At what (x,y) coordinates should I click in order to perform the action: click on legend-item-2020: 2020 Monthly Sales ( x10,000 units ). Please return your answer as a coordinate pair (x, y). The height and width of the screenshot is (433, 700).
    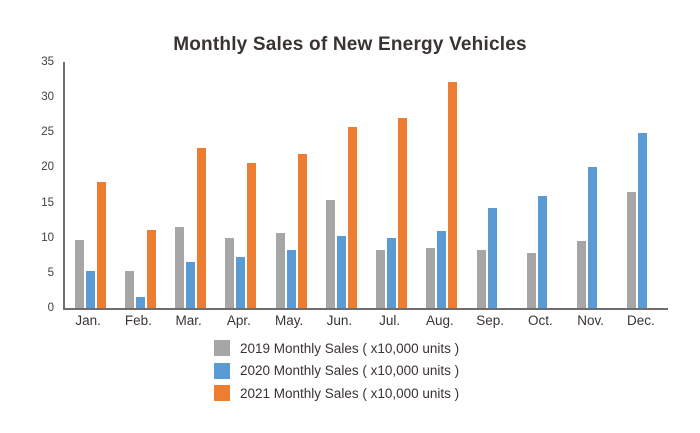
    Looking at the image, I should click on (350, 370).